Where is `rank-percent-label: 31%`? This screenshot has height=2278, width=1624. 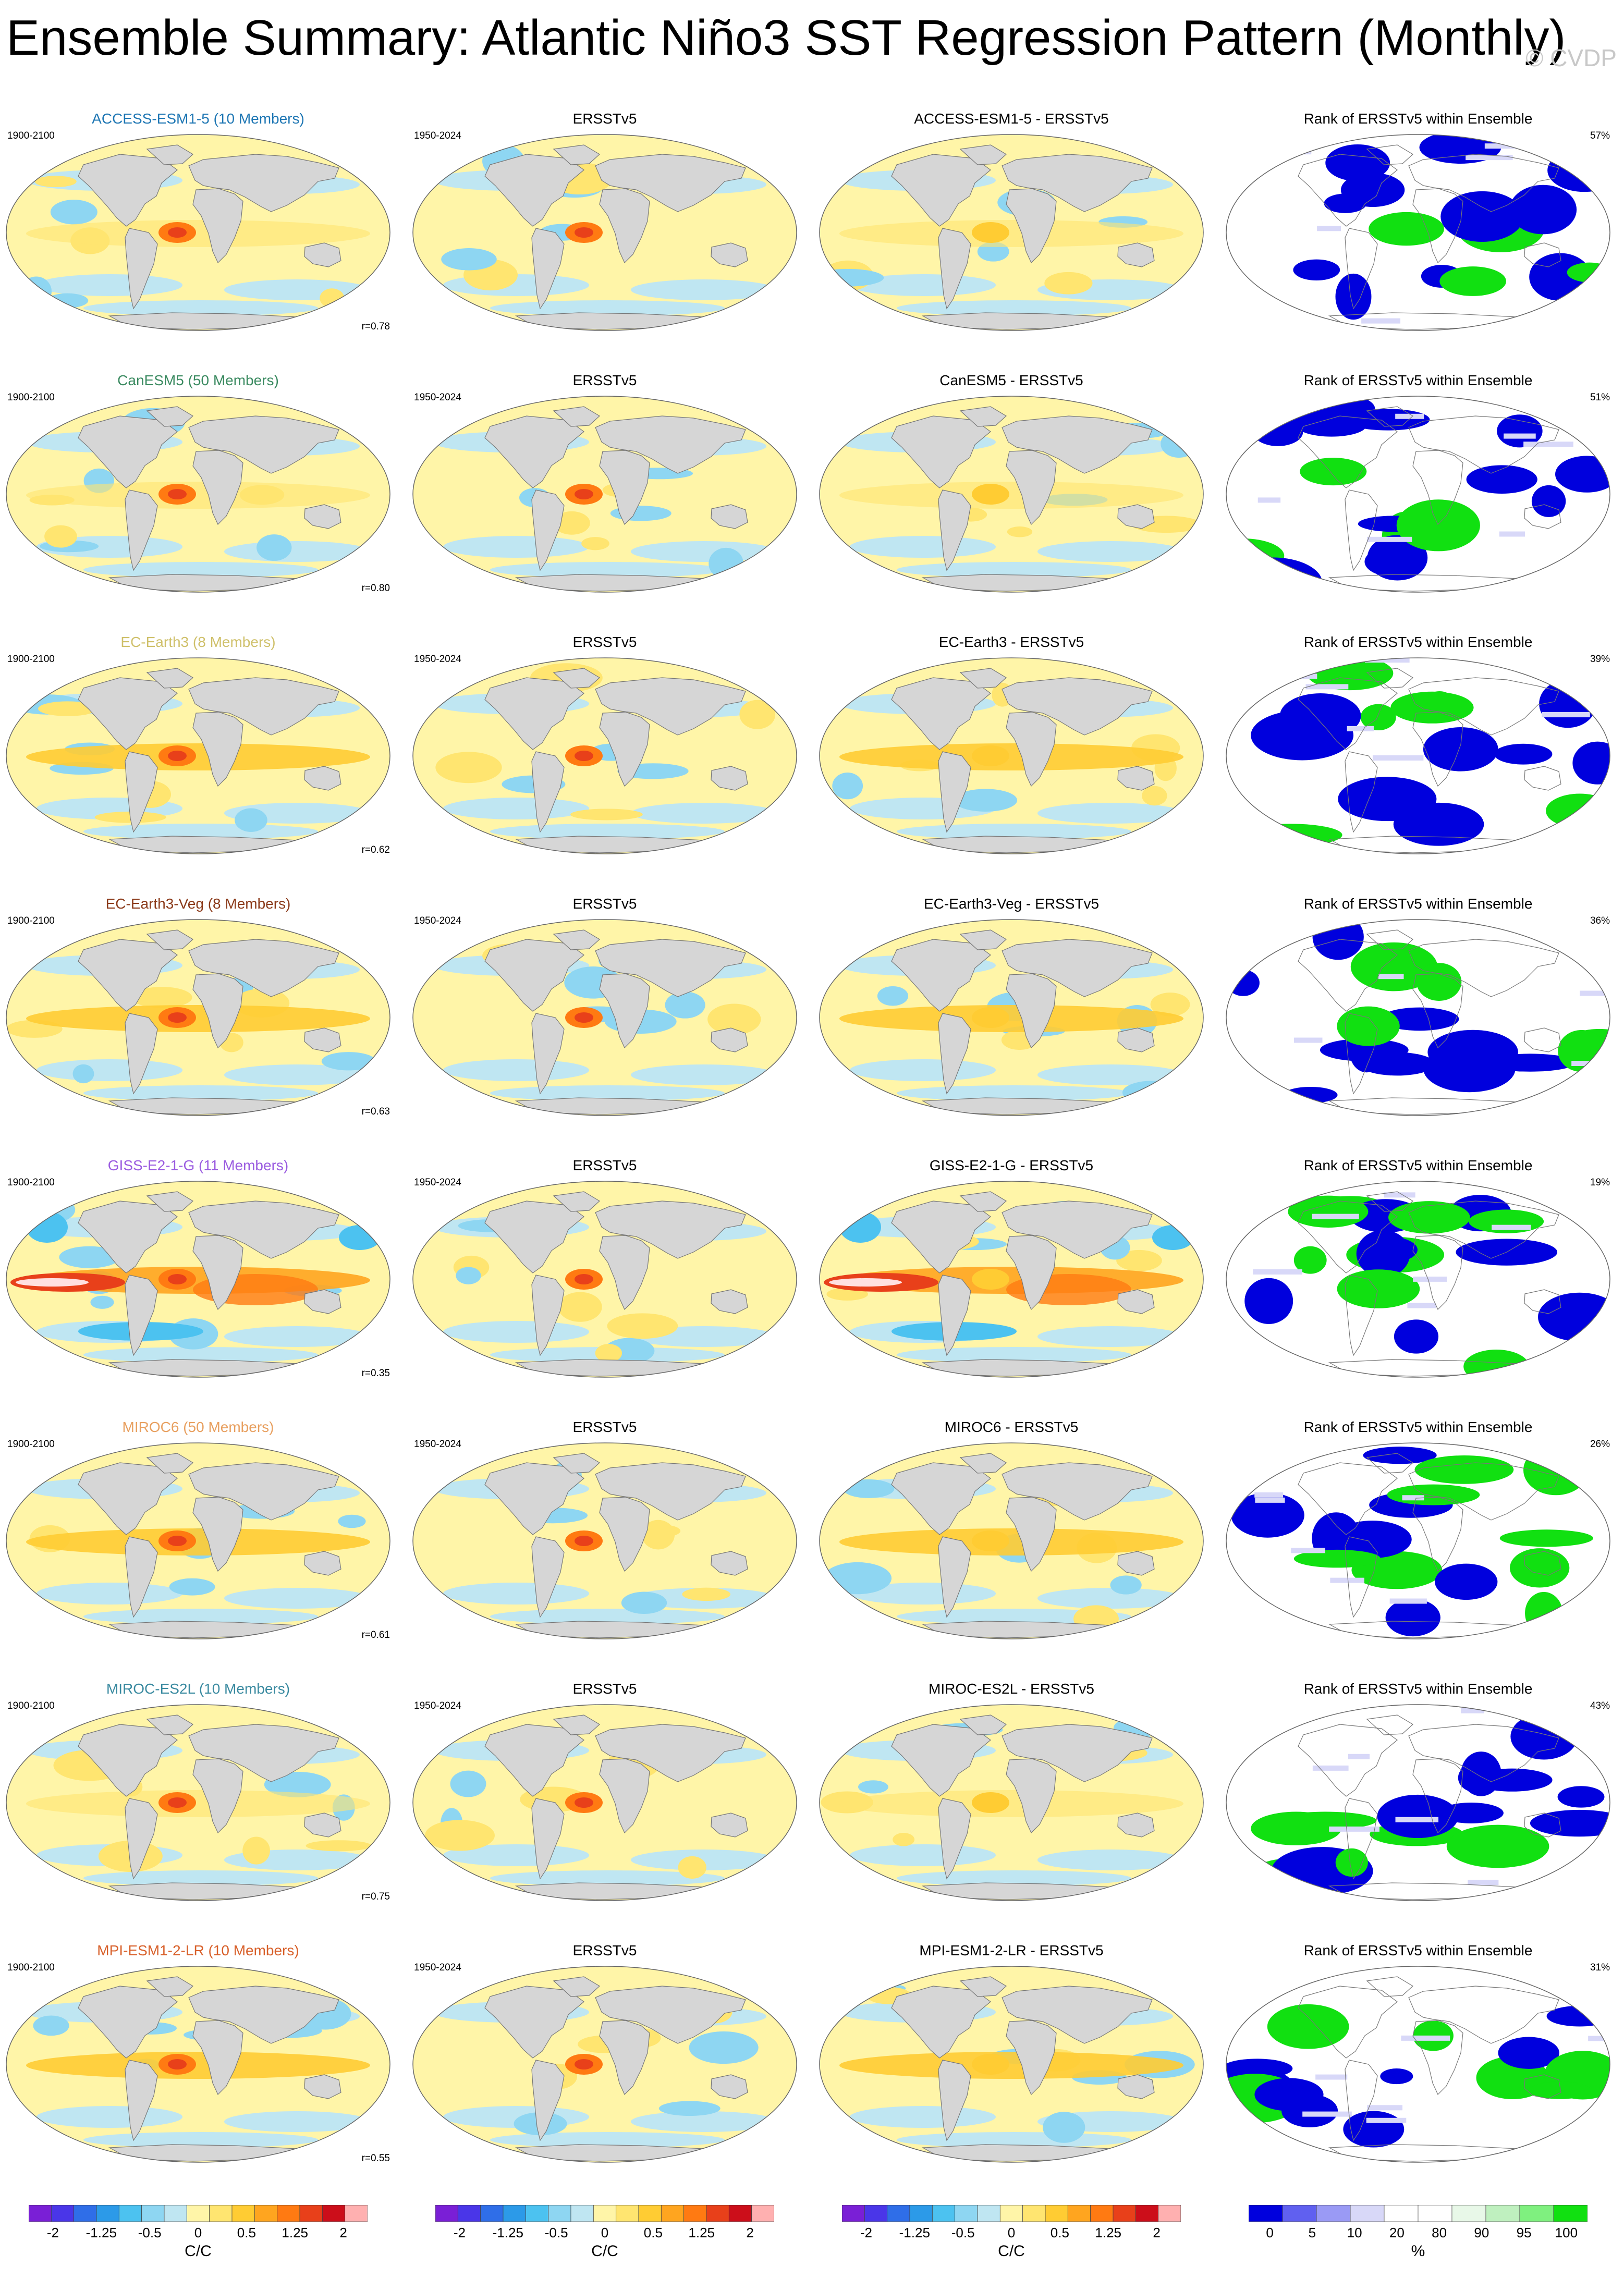 rank-percent-label: 31% is located at coordinates (1600, 1967).